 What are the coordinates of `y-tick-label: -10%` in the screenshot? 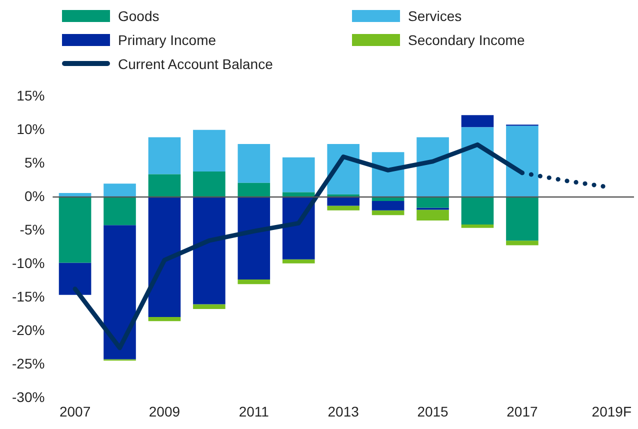 It's located at (28, 262).